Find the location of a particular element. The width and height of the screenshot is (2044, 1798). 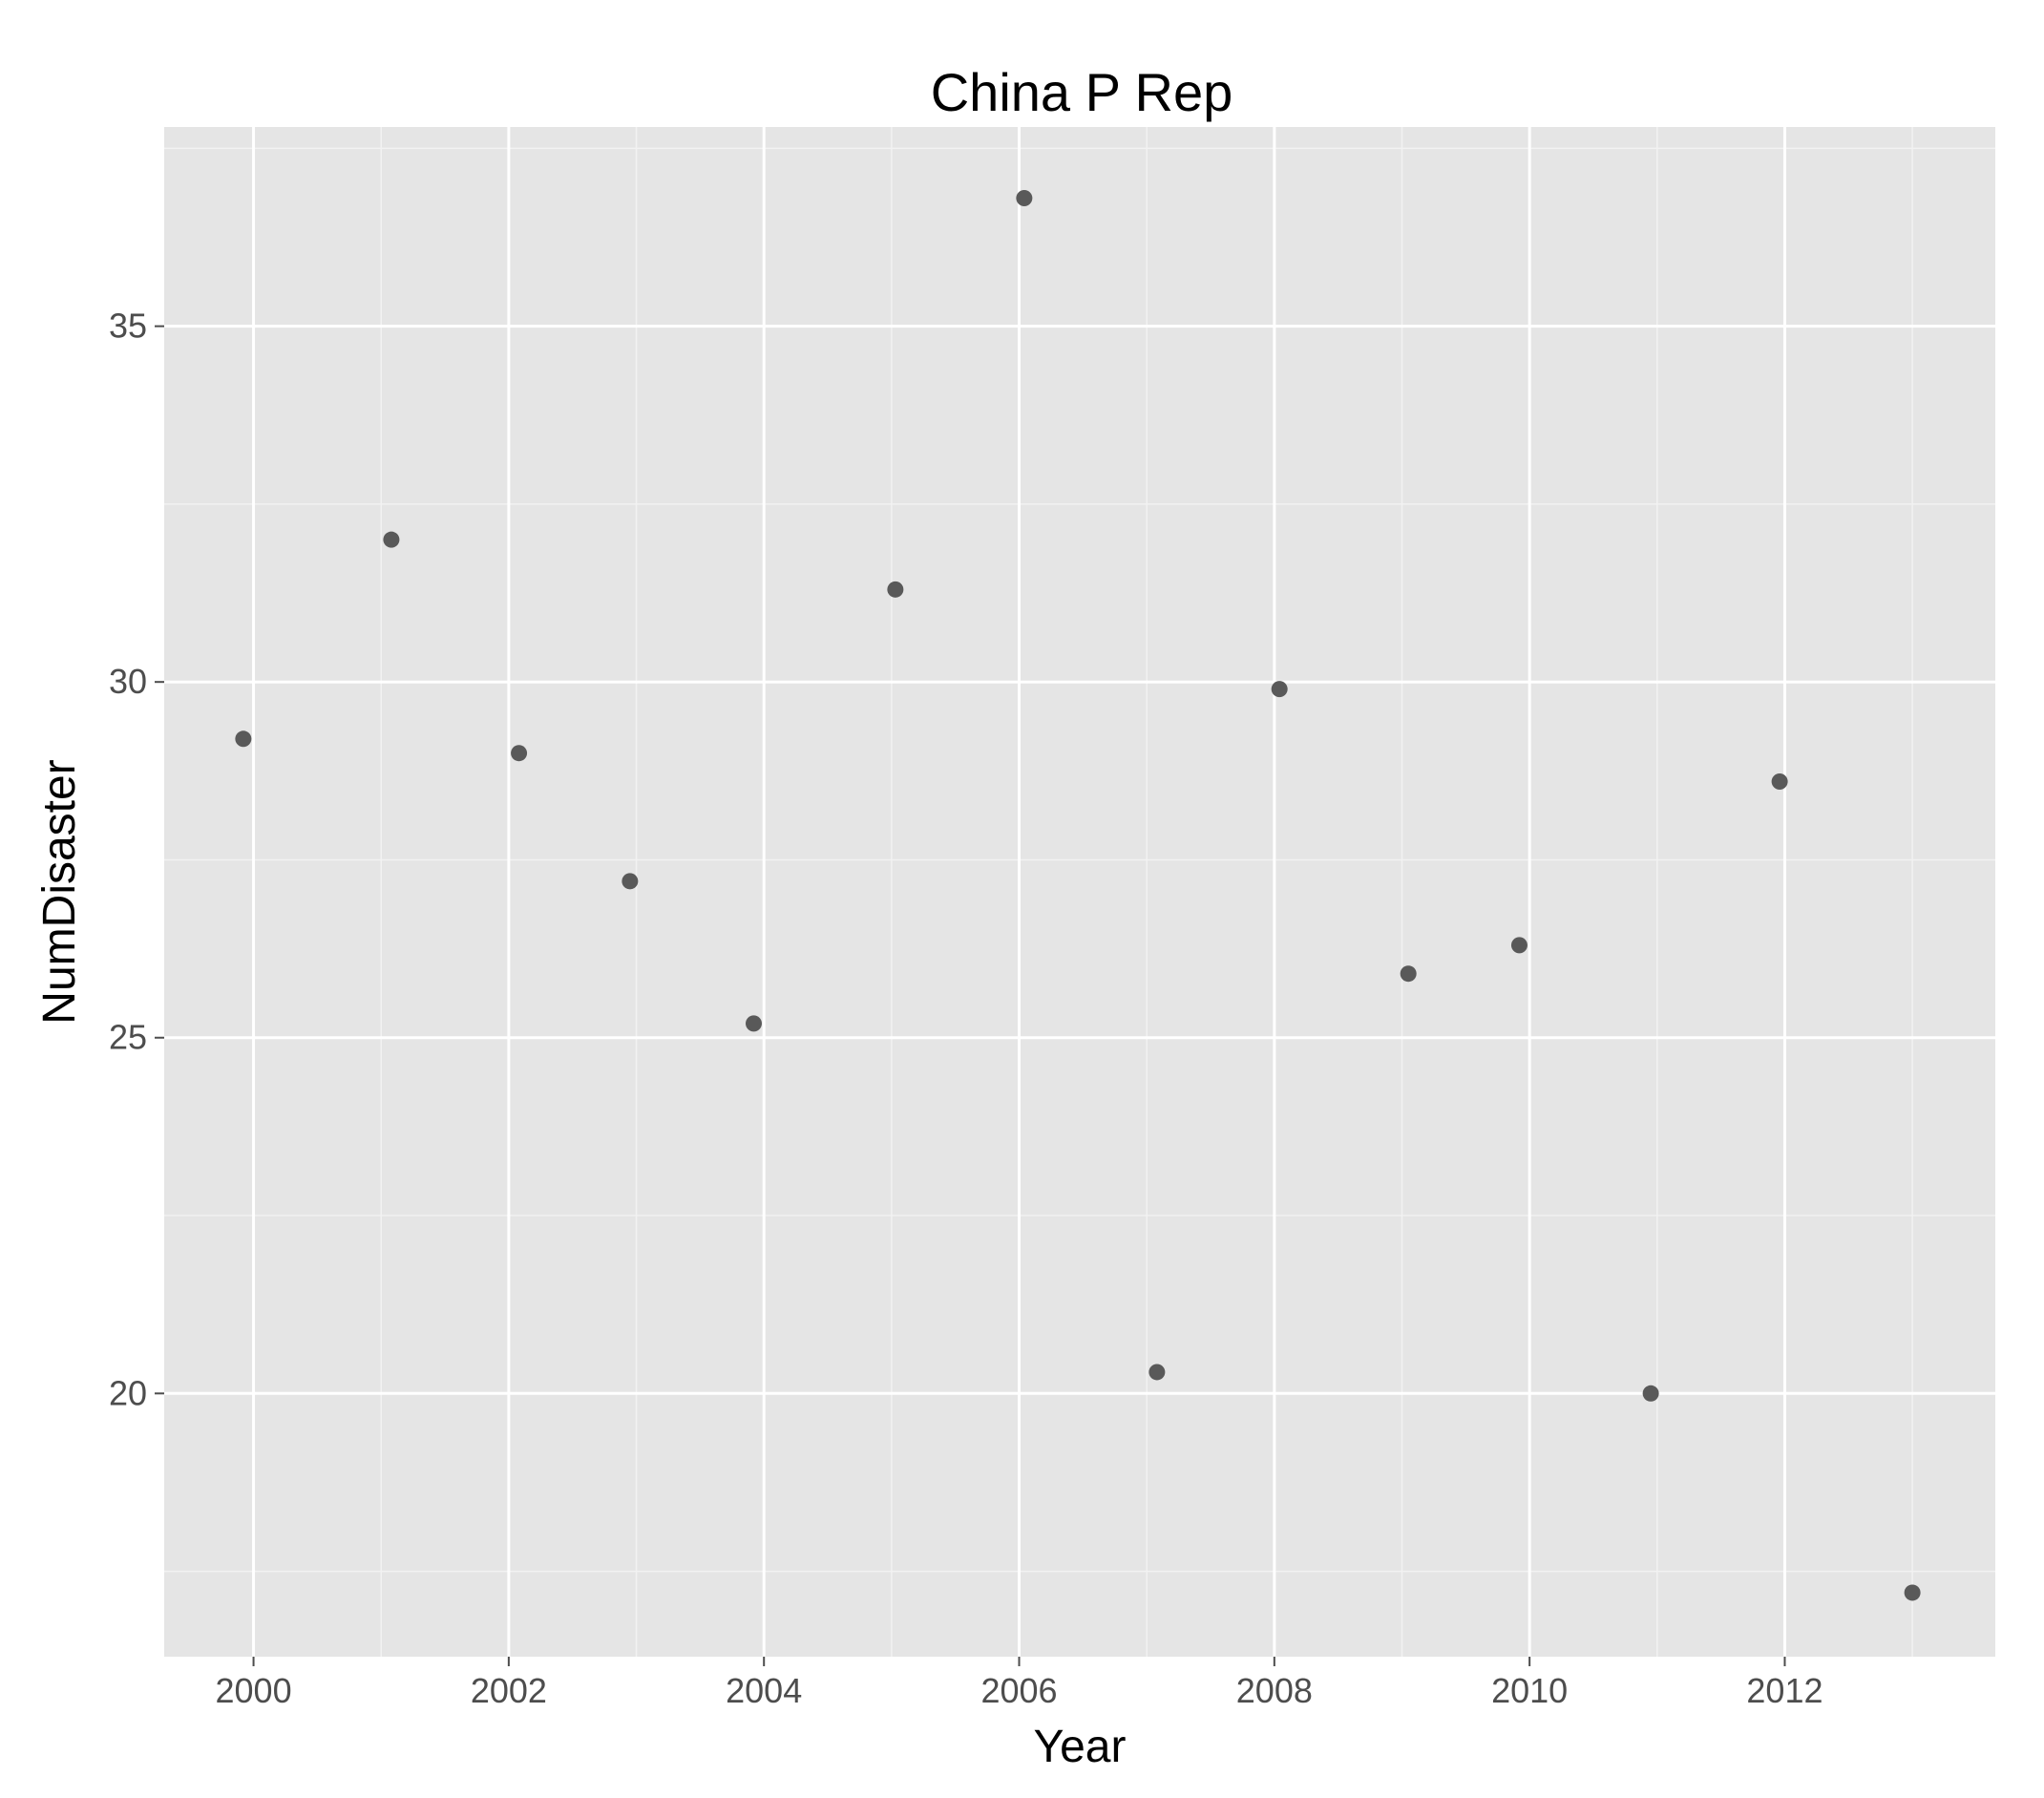

x-tick-label: 2004 is located at coordinates (764, 1690).